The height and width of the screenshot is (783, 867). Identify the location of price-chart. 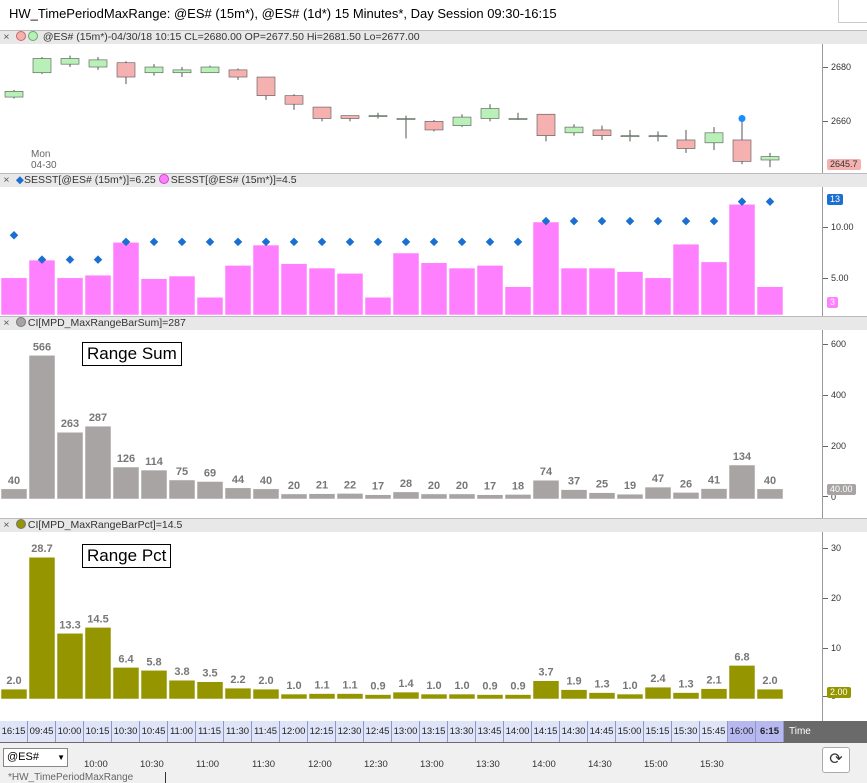
(392, 111).